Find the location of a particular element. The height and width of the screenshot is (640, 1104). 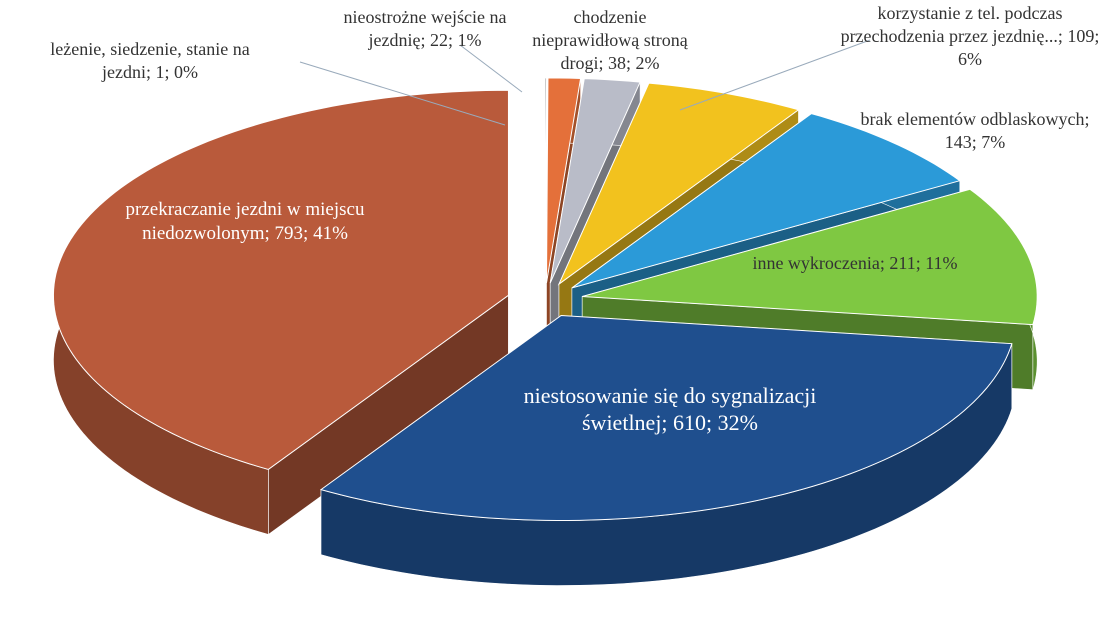

data-label: nieostrożne wejście na jezdnię; 22; 1% is located at coordinates (425, 28).